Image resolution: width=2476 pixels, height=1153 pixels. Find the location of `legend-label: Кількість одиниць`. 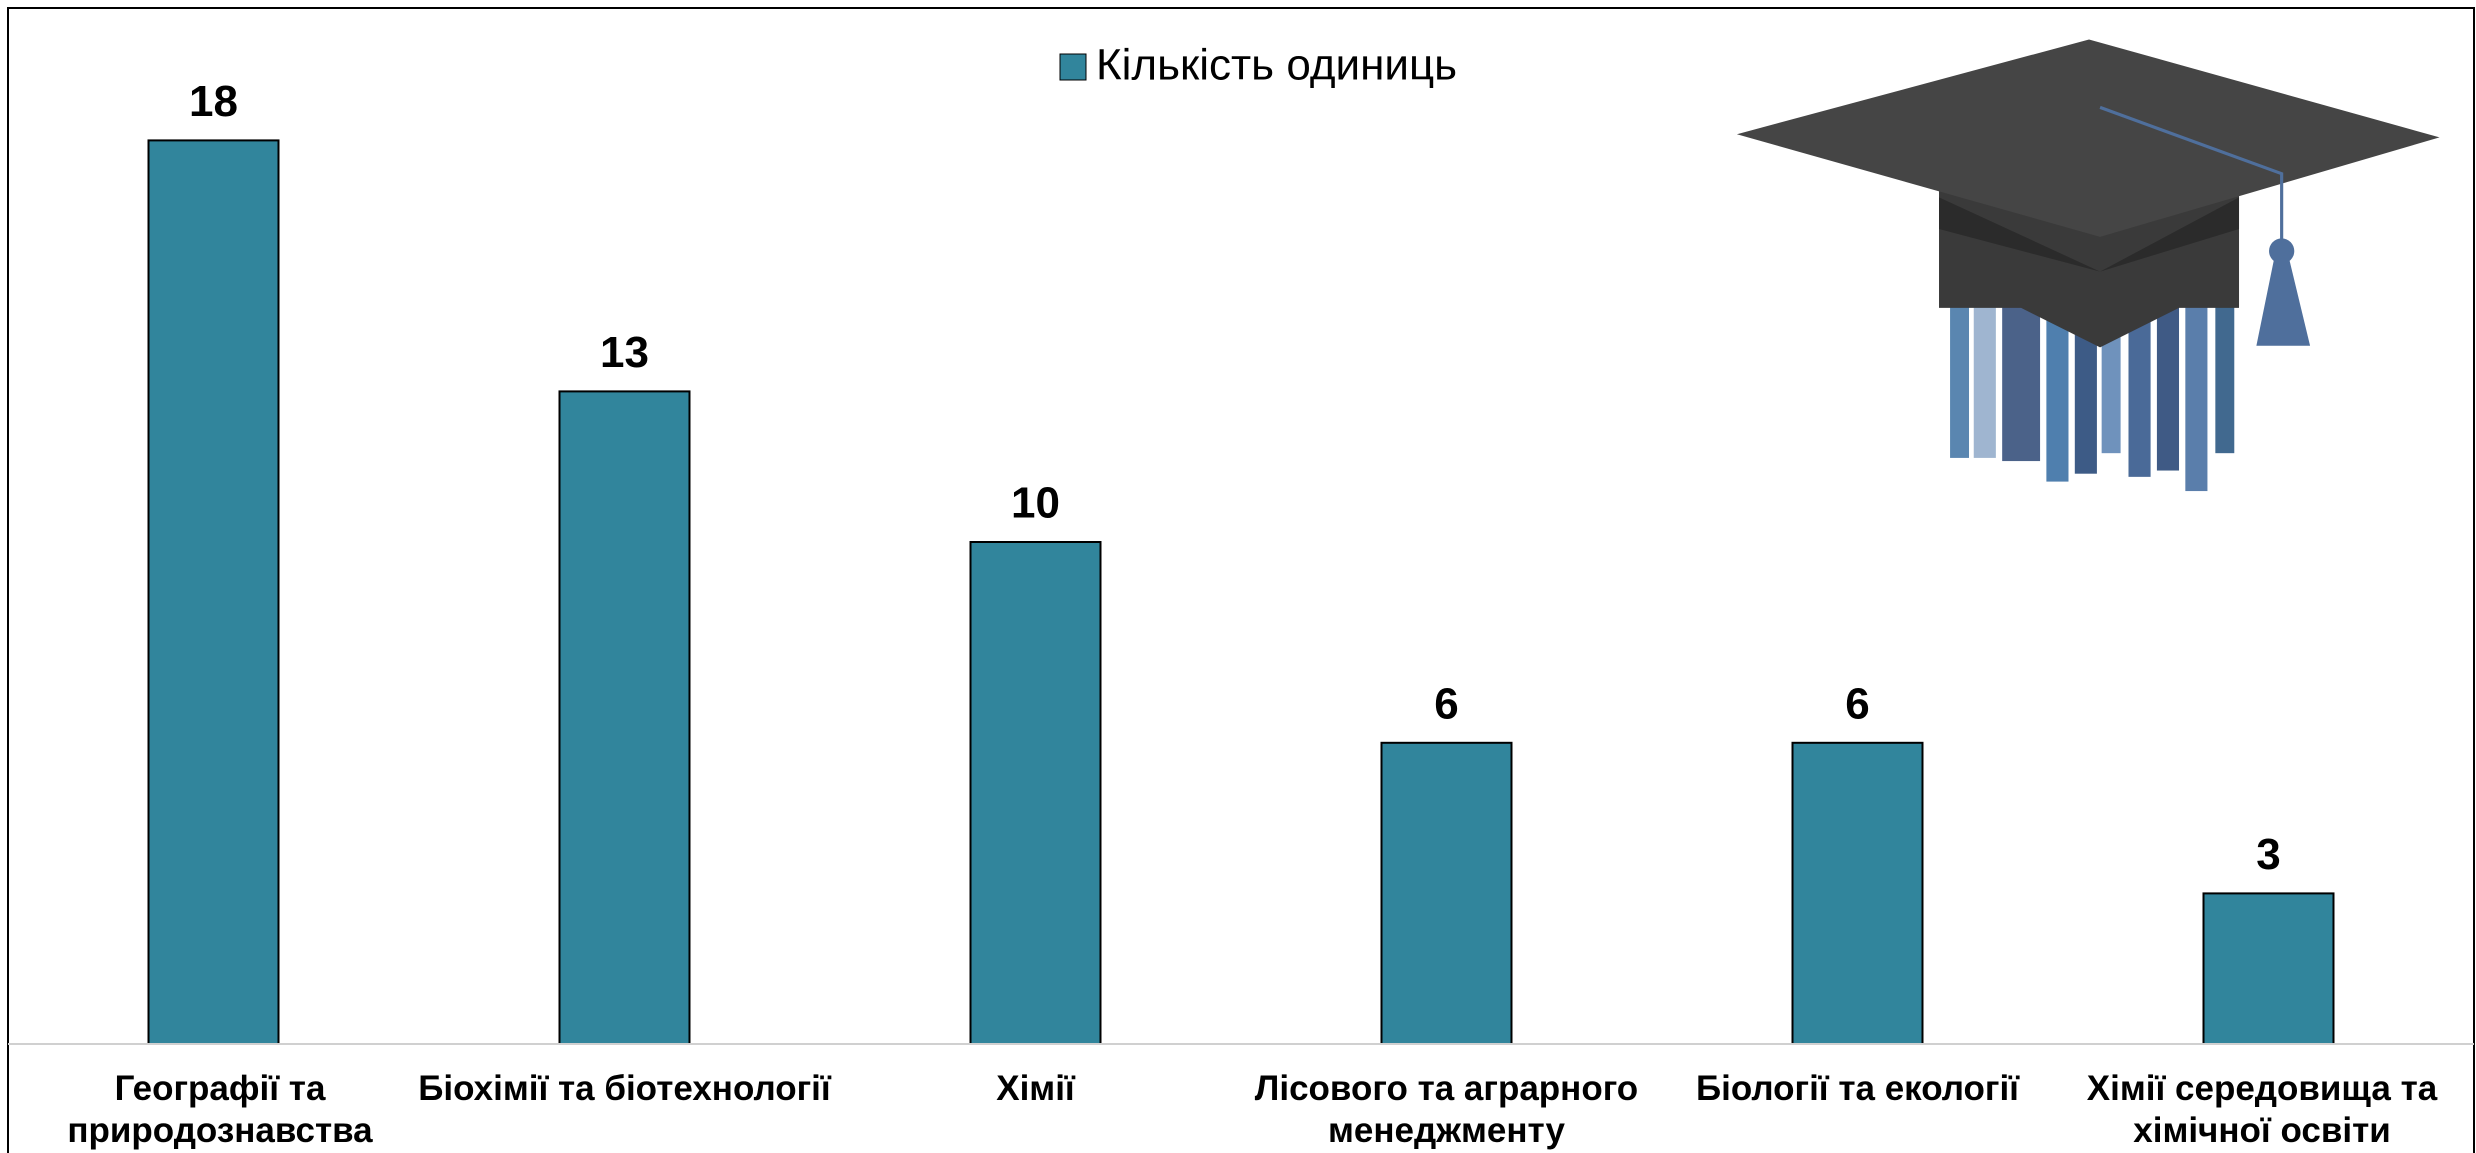

legend-label: Кількість одиниць is located at coordinates (1276, 65).